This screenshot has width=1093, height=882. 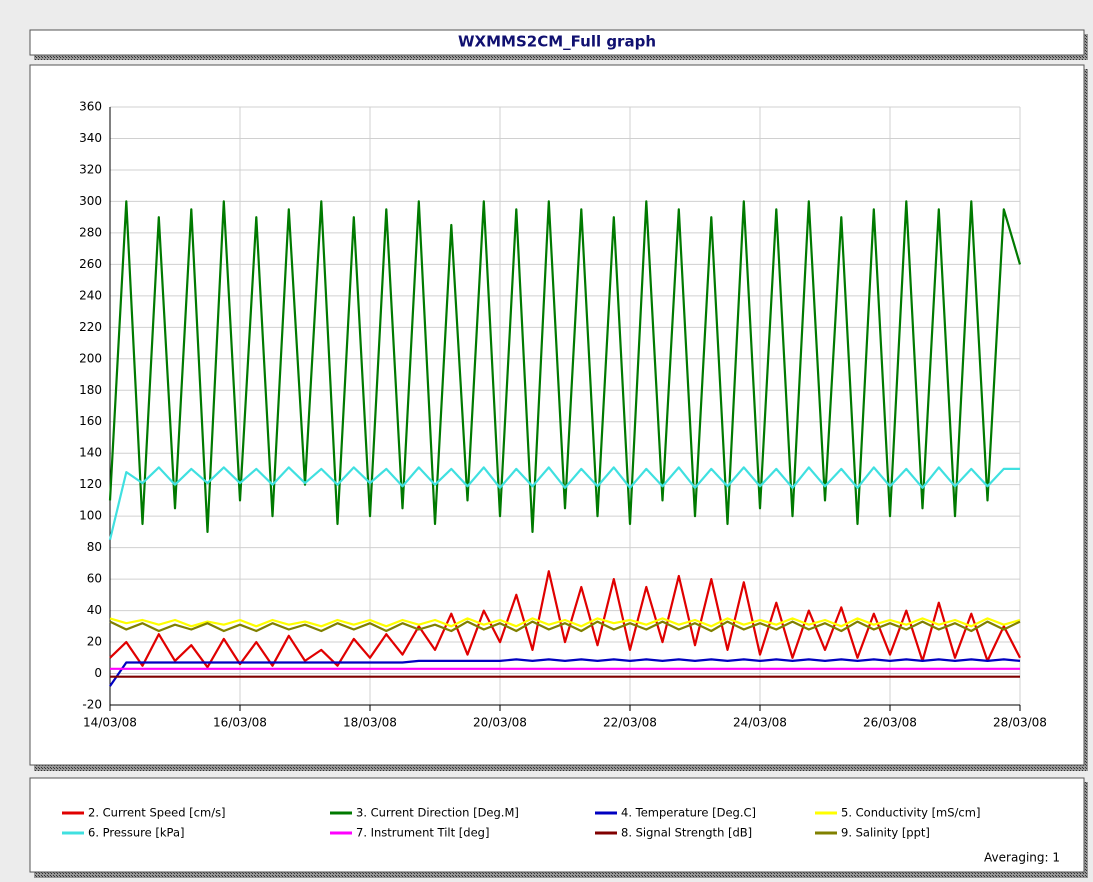 What do you see at coordinates (94, 547) in the screenshot?
I see `y-tick-label: 80` at bounding box center [94, 547].